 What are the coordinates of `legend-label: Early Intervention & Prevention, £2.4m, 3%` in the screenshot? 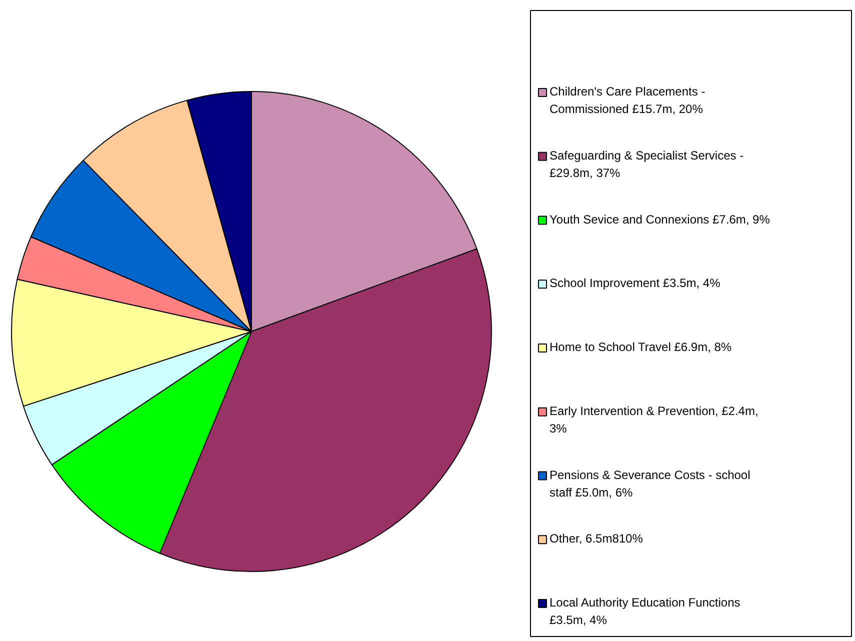 It's located at (654, 420).